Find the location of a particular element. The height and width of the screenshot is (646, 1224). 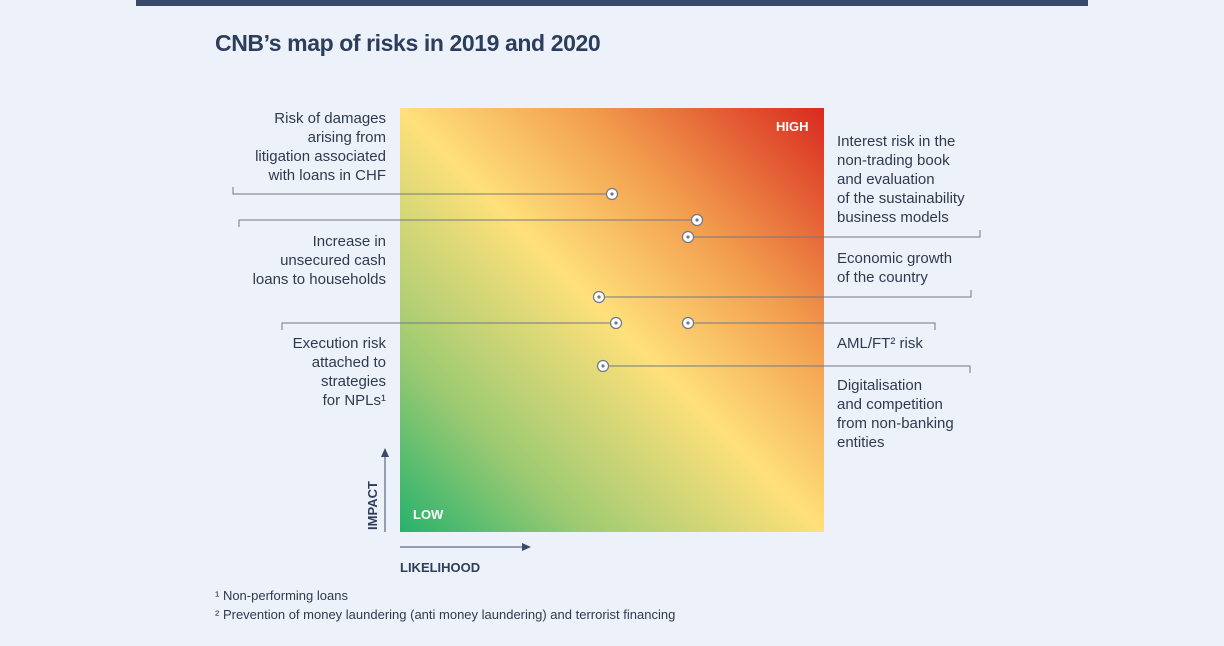

low-corner-label: LOW is located at coordinates (428, 514).